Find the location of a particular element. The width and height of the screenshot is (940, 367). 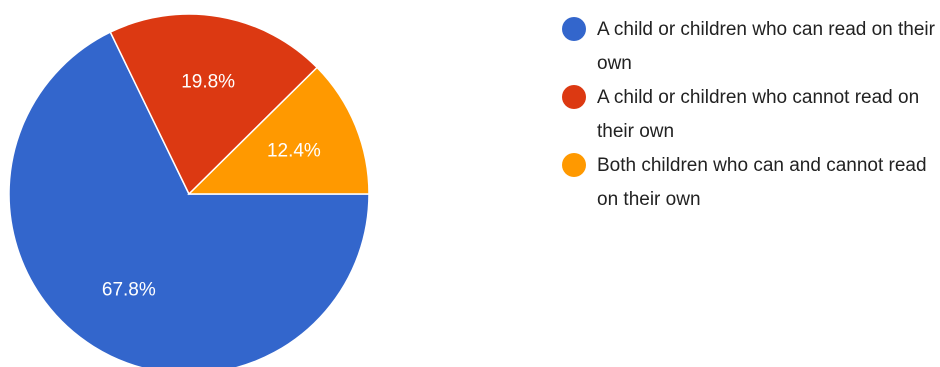

pie-slice-cannot-read is located at coordinates (214, 104).